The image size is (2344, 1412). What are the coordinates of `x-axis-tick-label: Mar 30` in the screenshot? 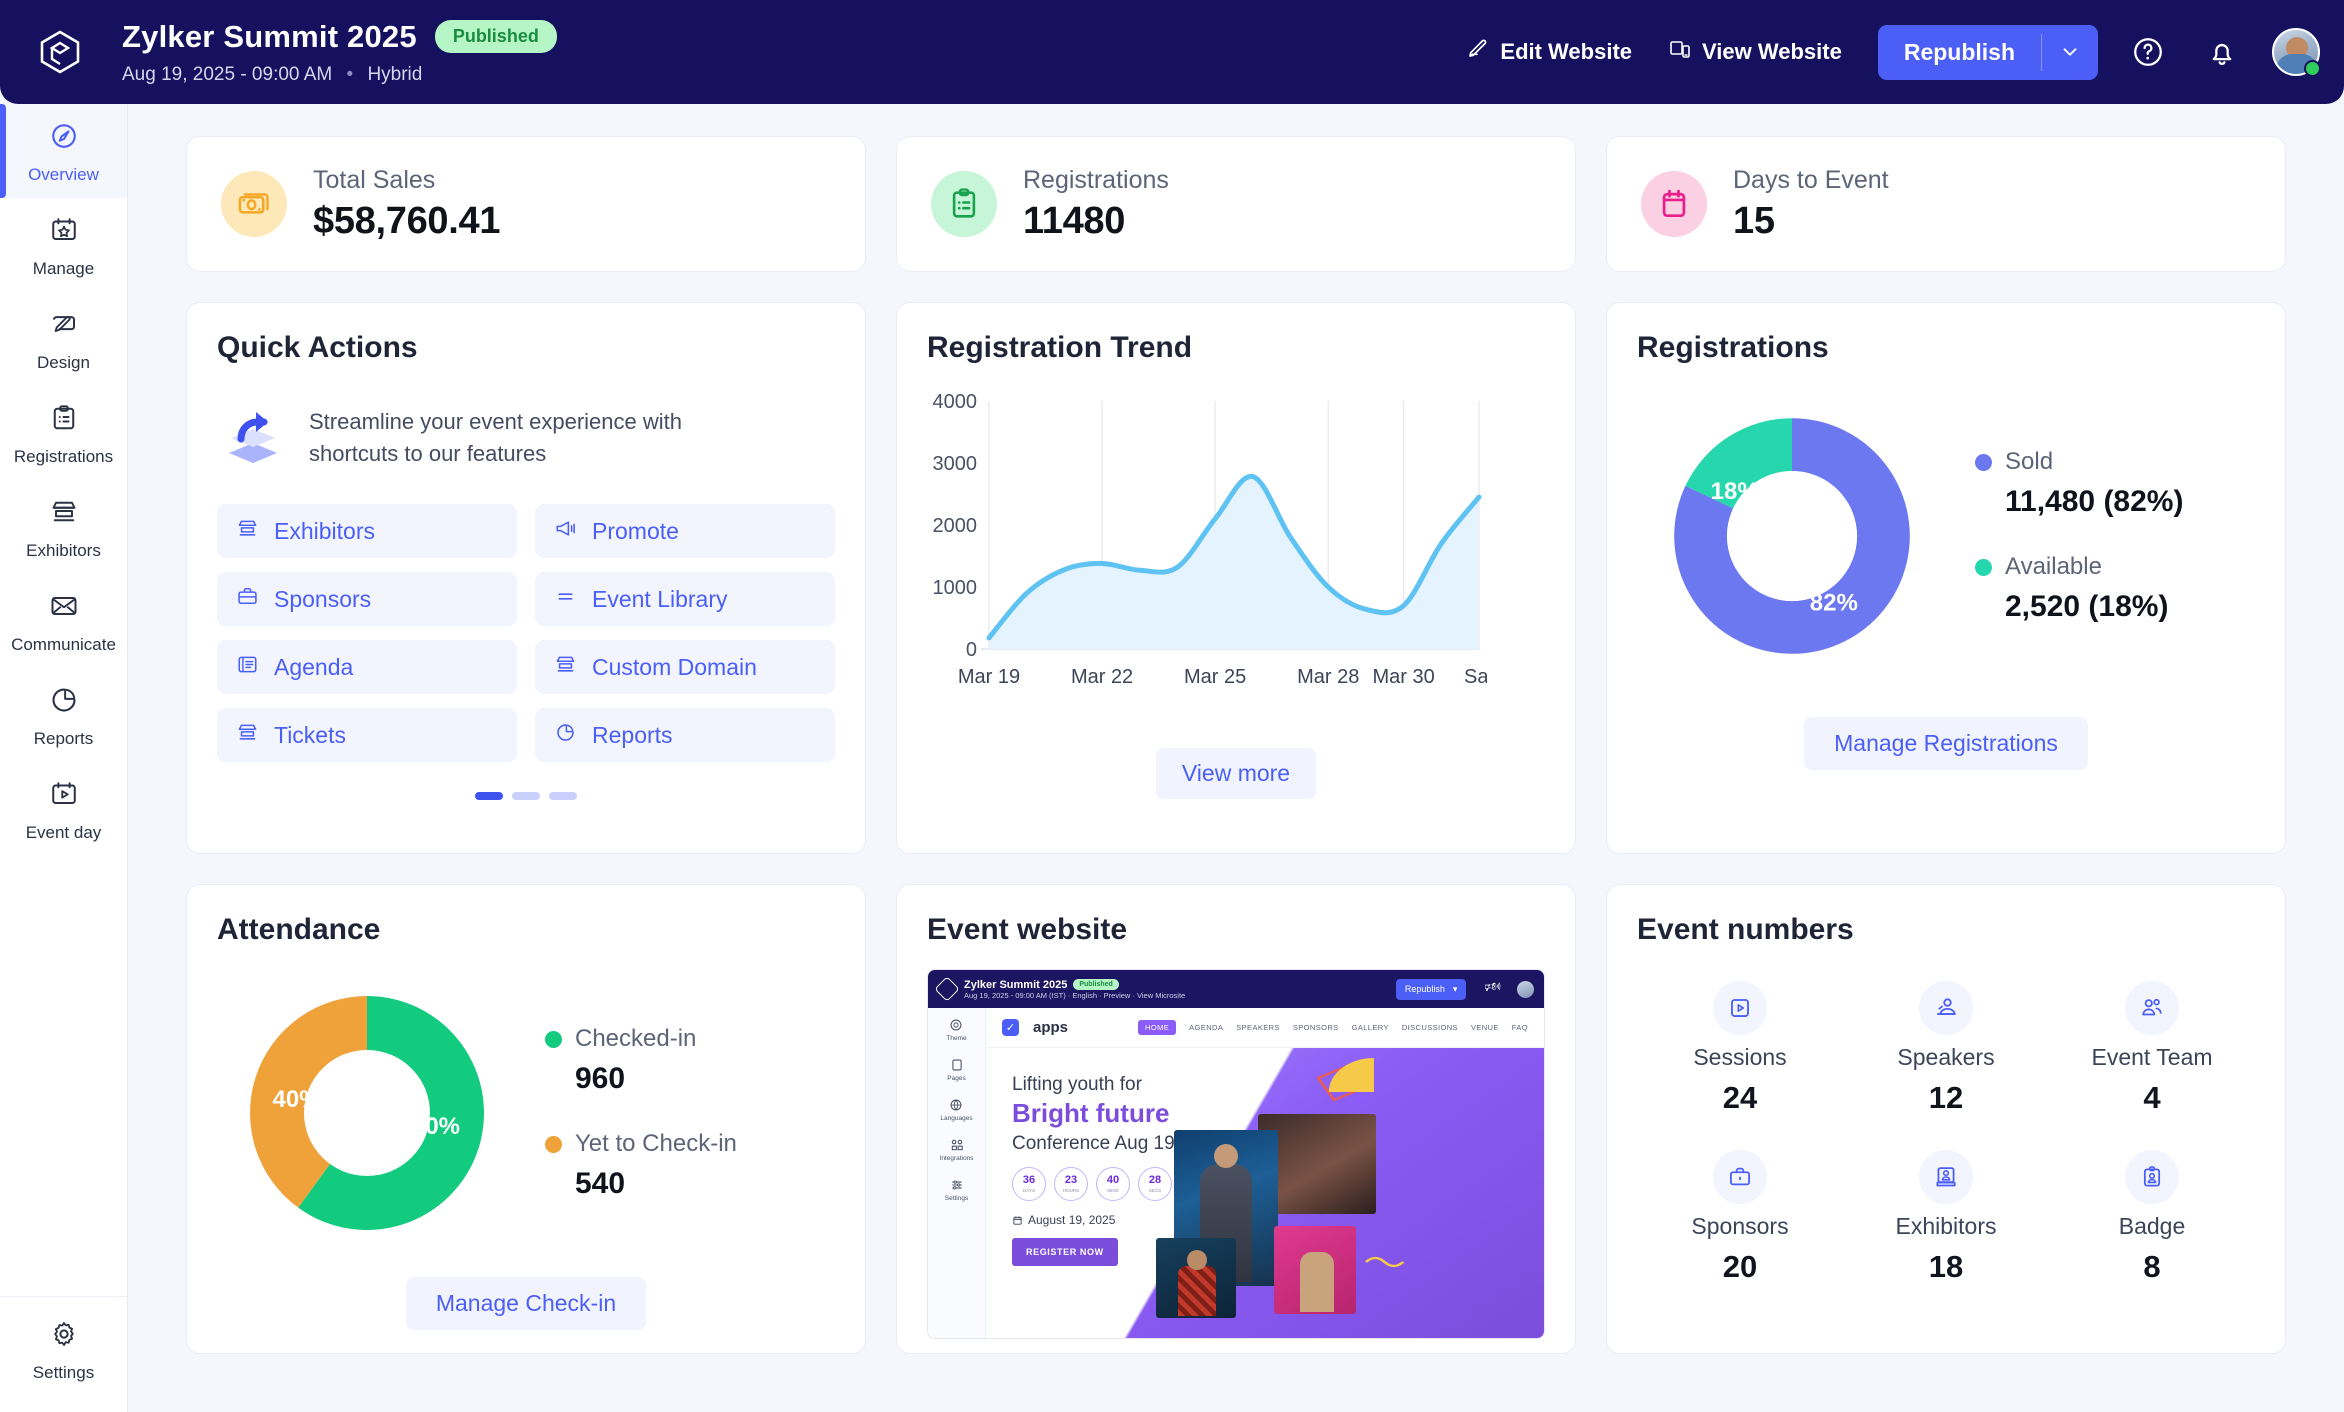 It's located at (1403, 677).